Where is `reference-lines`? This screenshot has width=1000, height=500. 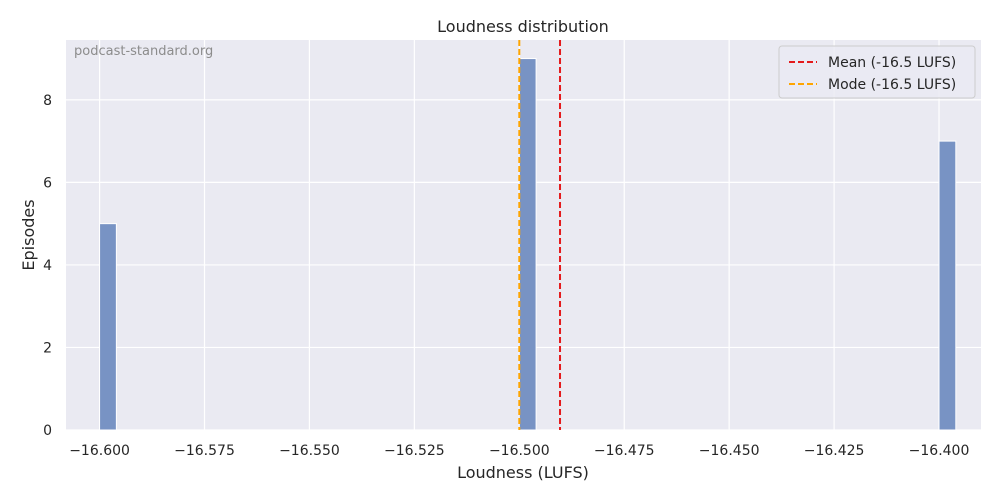
reference-lines is located at coordinates (540, 235).